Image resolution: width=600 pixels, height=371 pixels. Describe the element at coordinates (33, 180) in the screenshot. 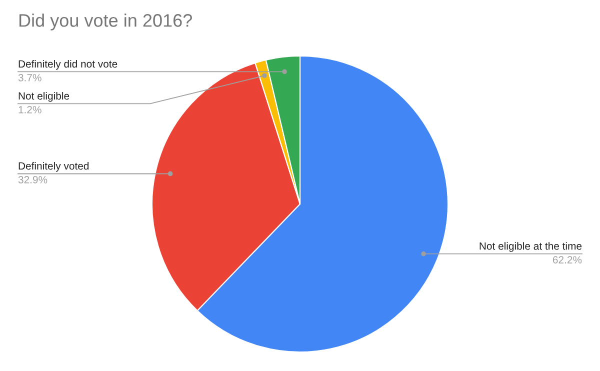

I see `data-label: 32.9%` at that location.